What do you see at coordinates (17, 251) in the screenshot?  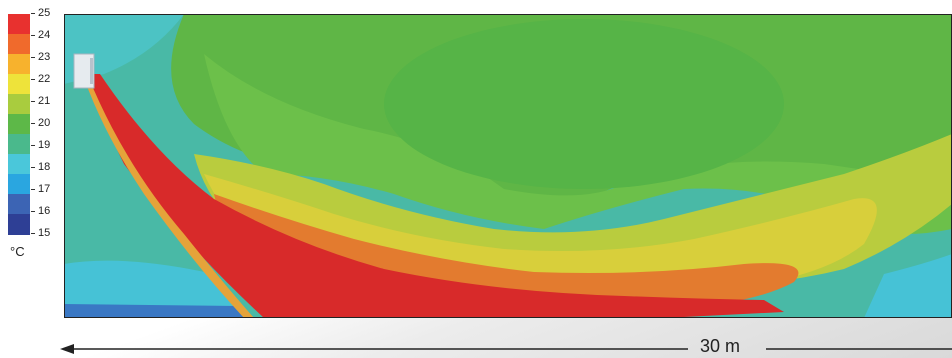 I see `unit-label: °C` at bounding box center [17, 251].